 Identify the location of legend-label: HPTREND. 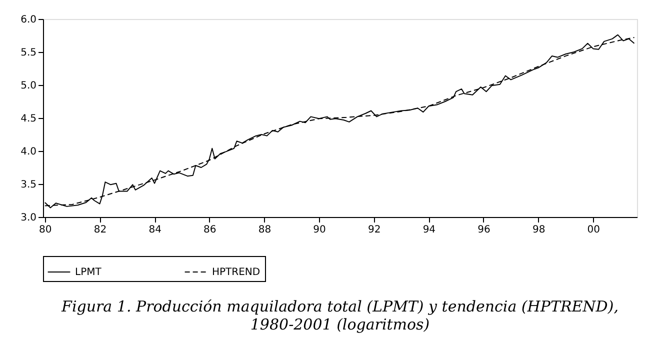
(236, 272).